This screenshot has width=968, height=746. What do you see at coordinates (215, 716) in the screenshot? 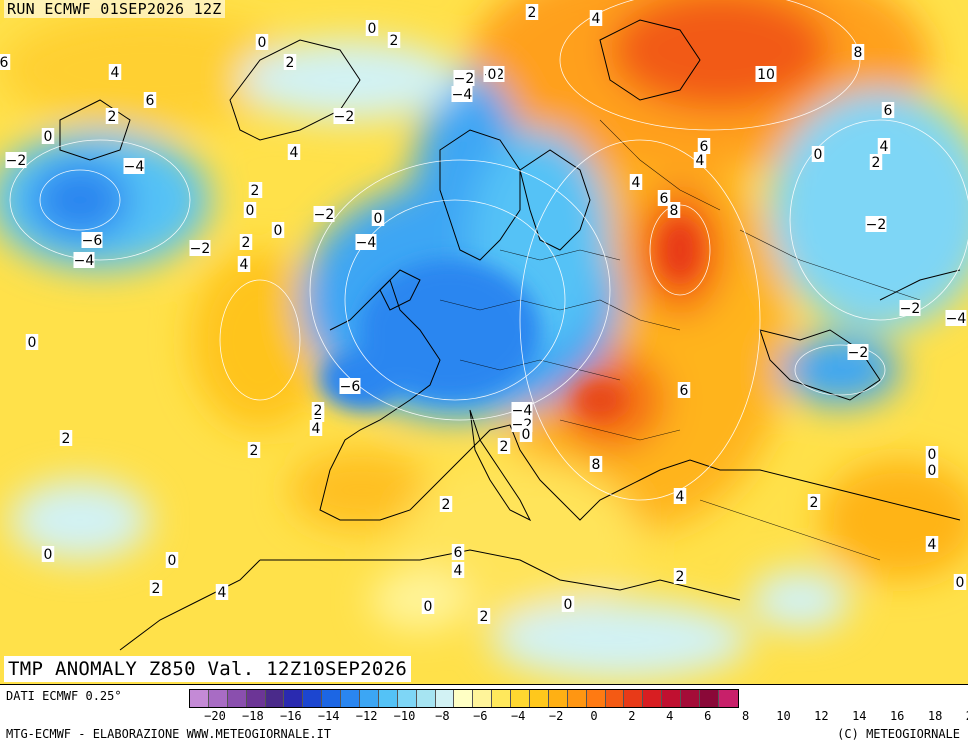
I see `colorbar-tick-label: −20` at bounding box center [215, 716].